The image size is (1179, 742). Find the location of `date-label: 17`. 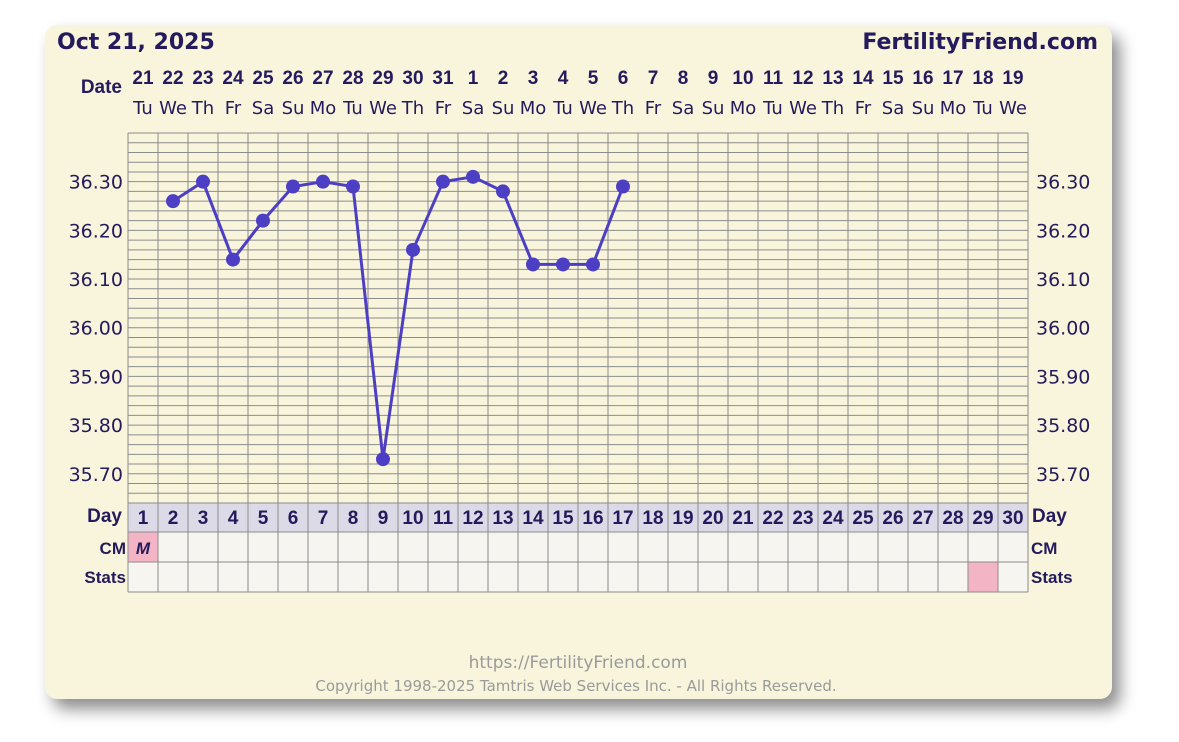

date-label: 17 is located at coordinates (952, 78).